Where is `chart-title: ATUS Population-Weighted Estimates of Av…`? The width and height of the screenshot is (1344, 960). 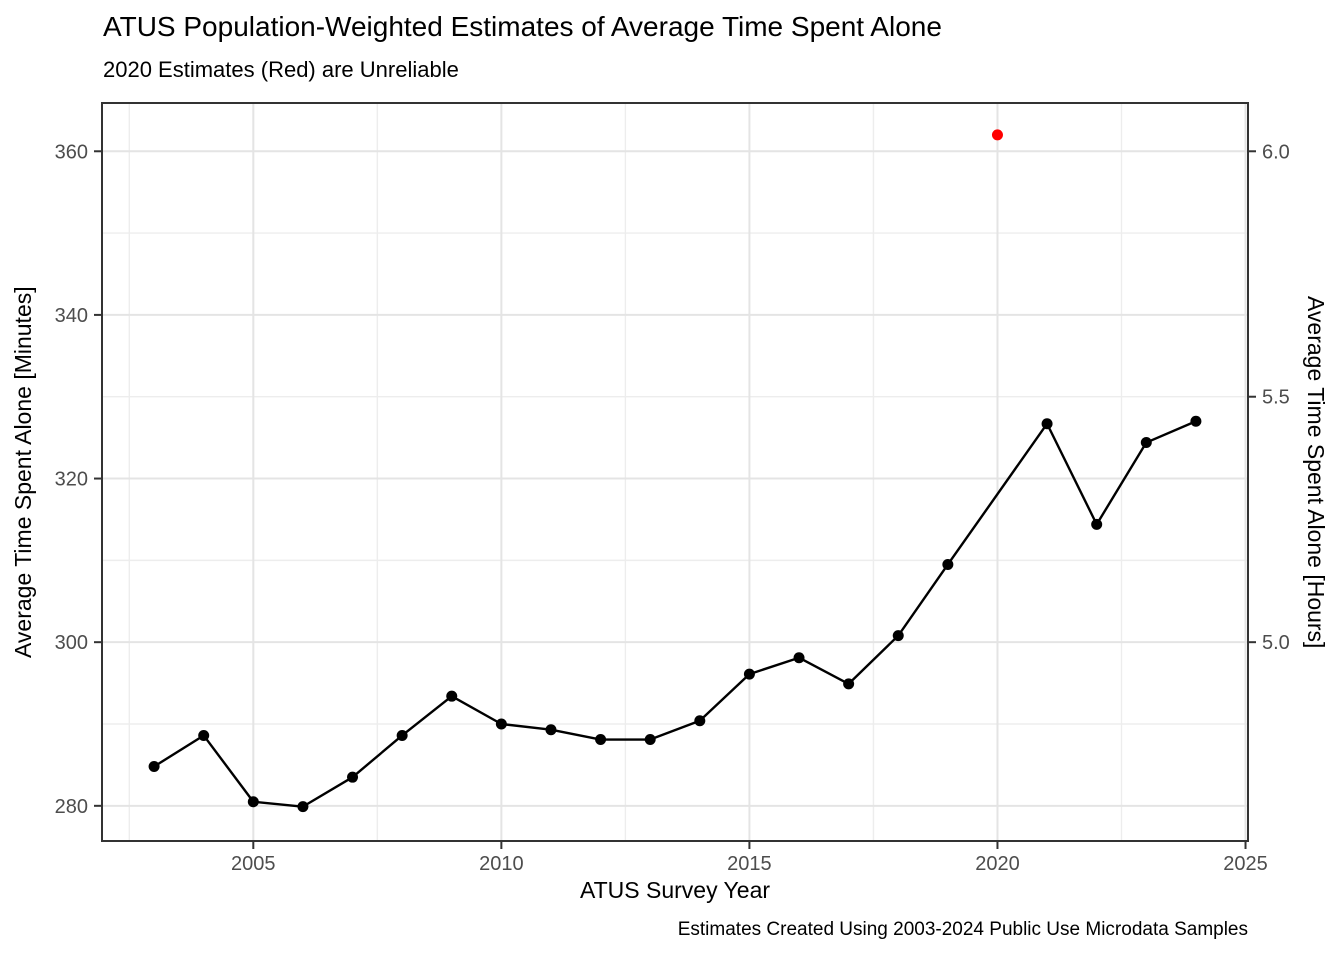 chart-title: ATUS Population-Weighted Estimates of Av… is located at coordinates (522, 26).